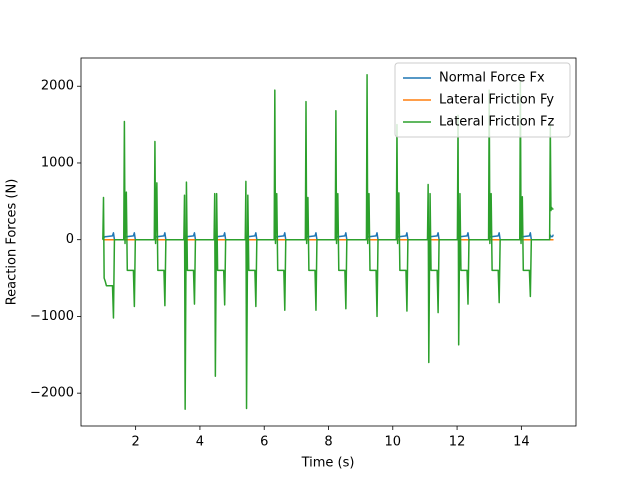 The width and height of the screenshot is (640, 480). Describe the element at coordinates (70, 239) in the screenshot. I see `y-tick-label: 0` at that location.